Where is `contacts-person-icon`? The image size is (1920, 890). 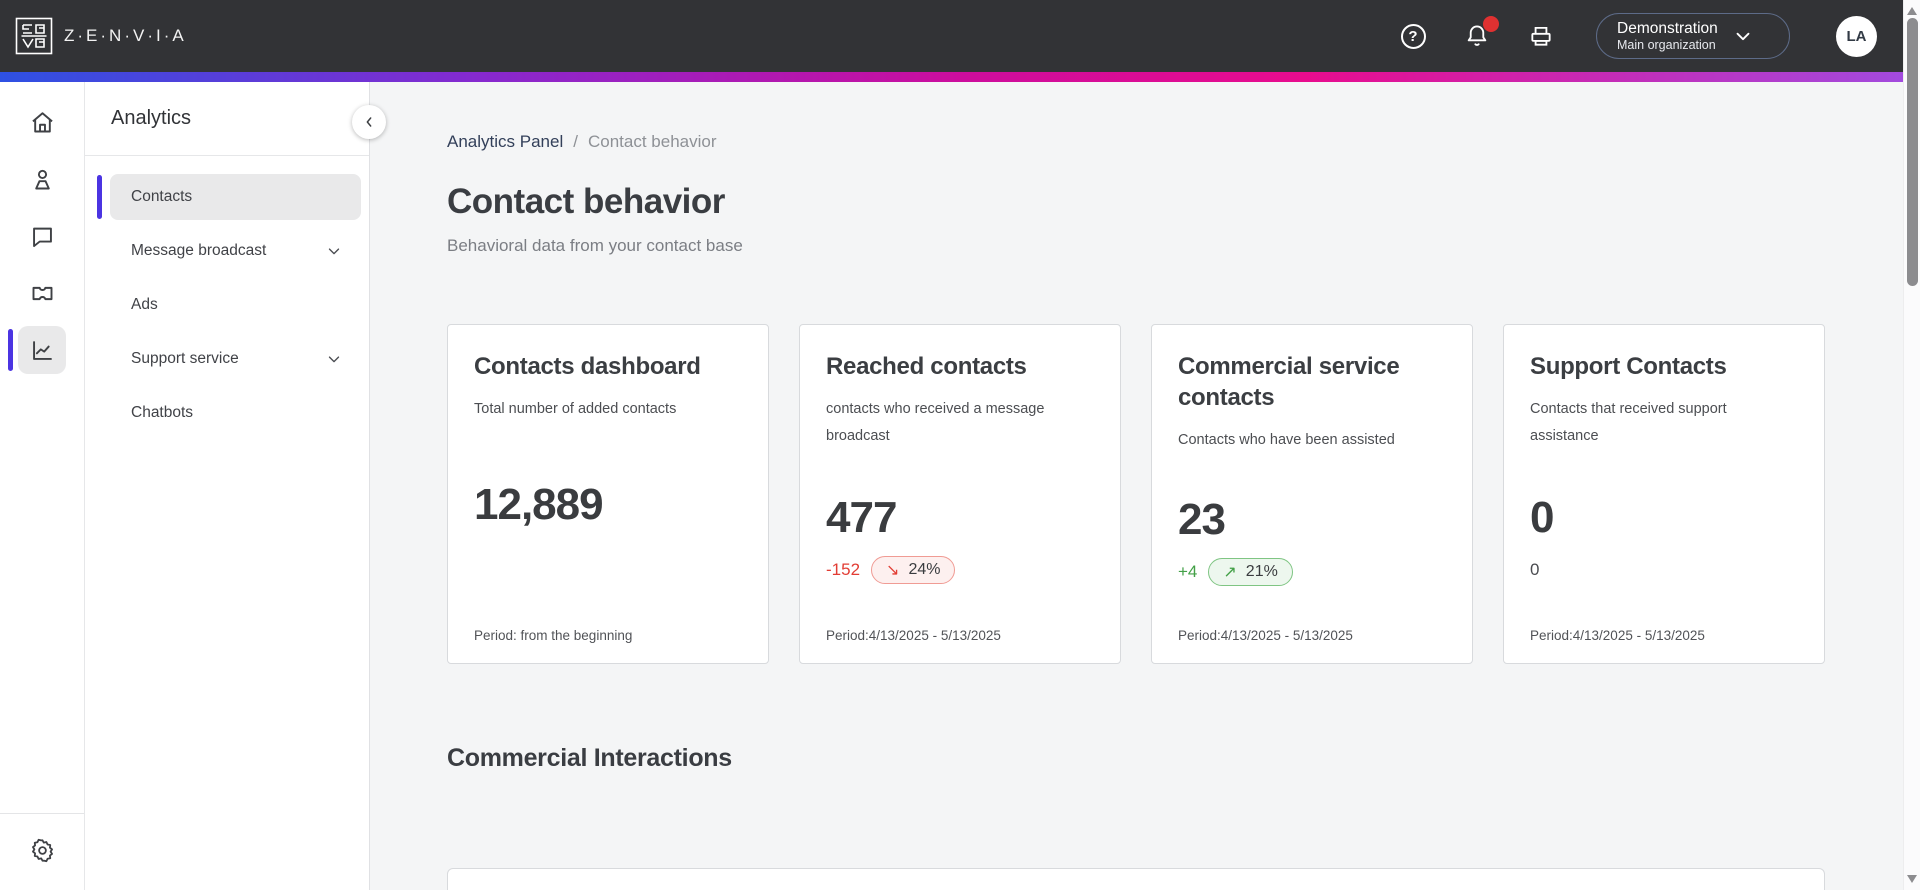 contacts-person-icon is located at coordinates (42, 179).